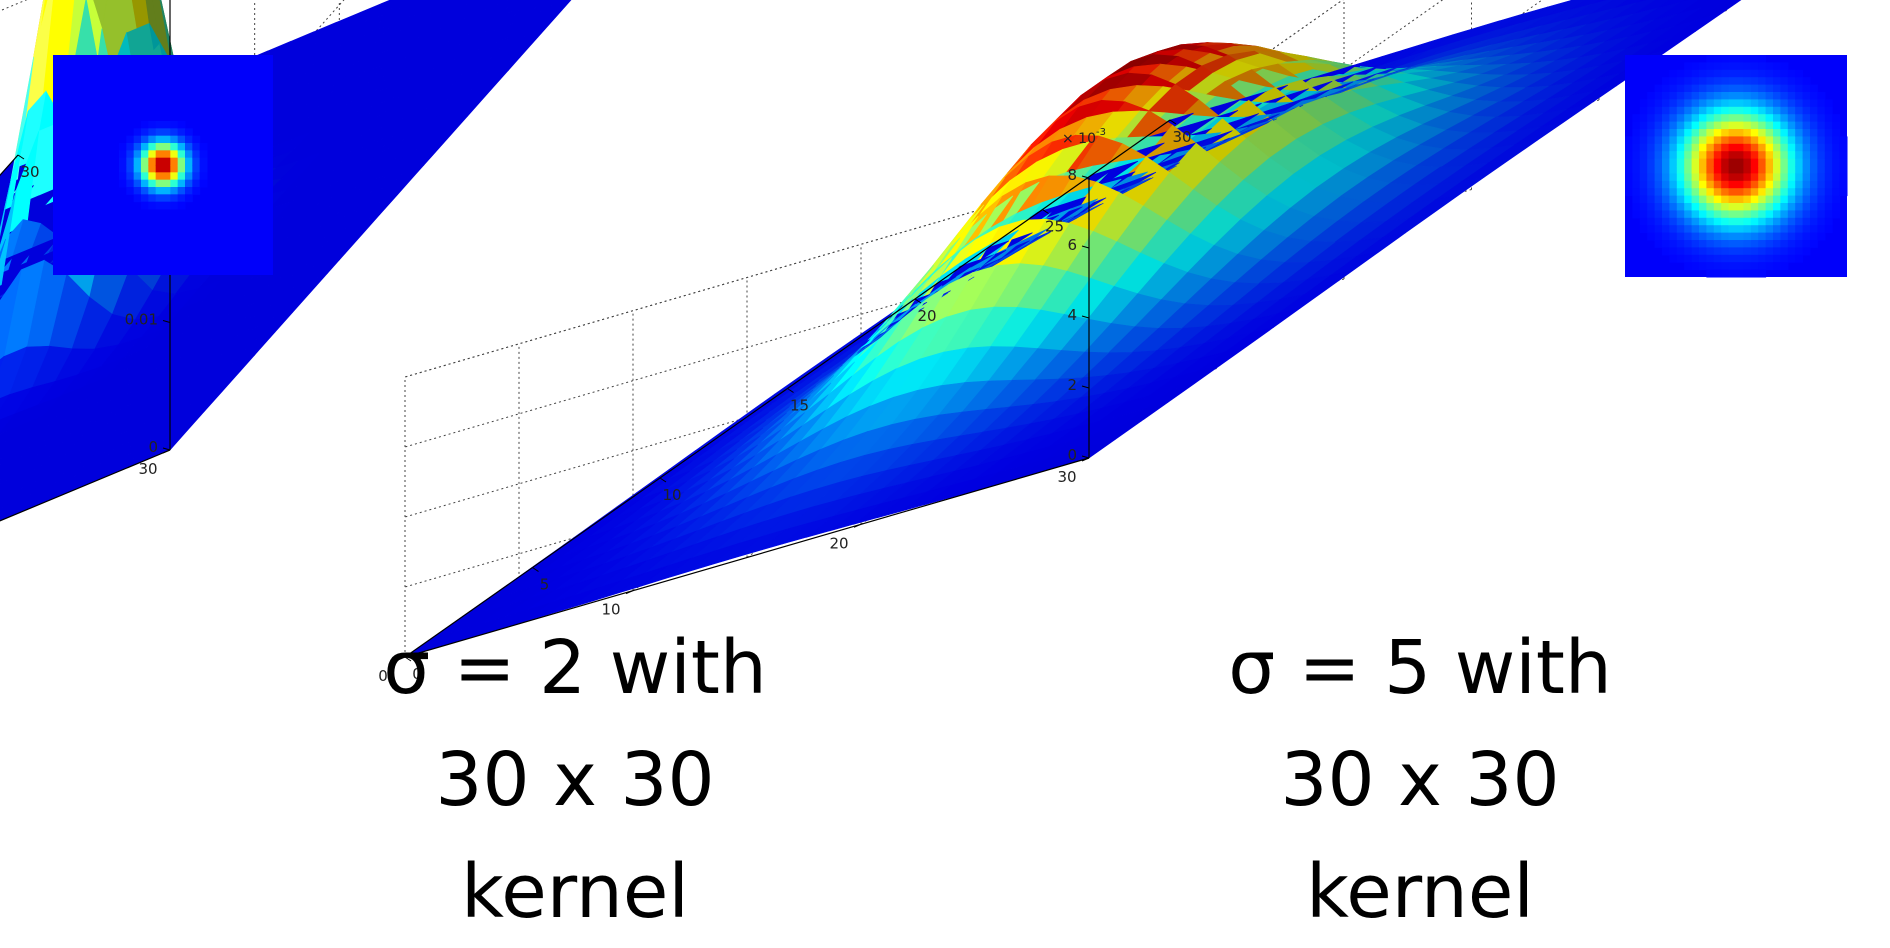 The image size is (1890, 948). What do you see at coordinates (575, 780) in the screenshot?
I see `caption-line-2: 30 x 30` at bounding box center [575, 780].